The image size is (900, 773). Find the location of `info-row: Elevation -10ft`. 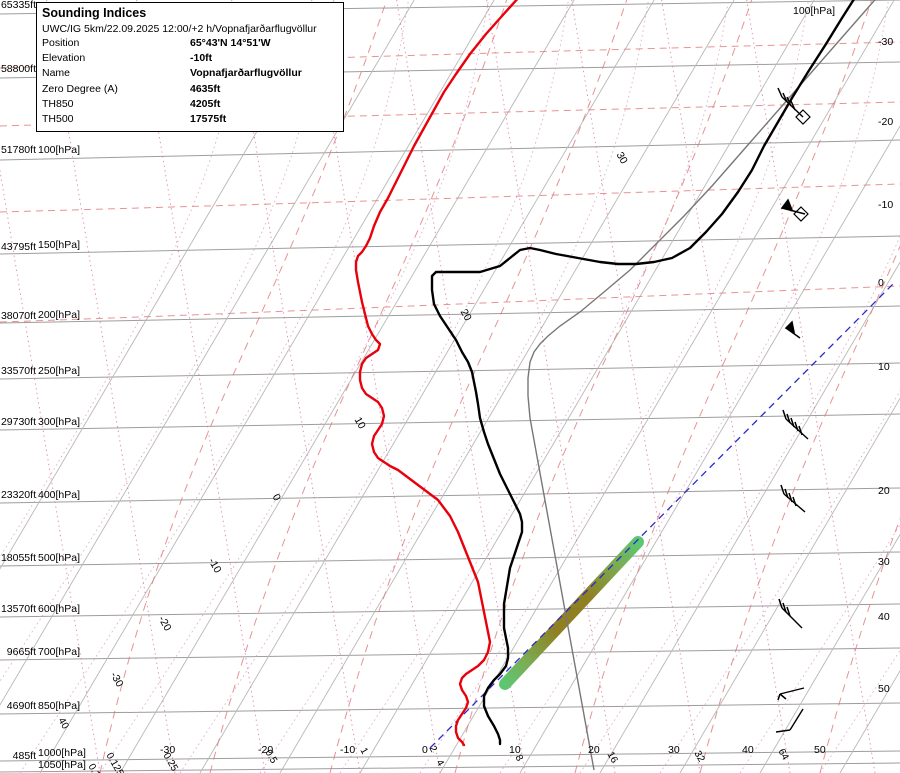

info-row: Elevation -10ft is located at coordinates (190, 58).